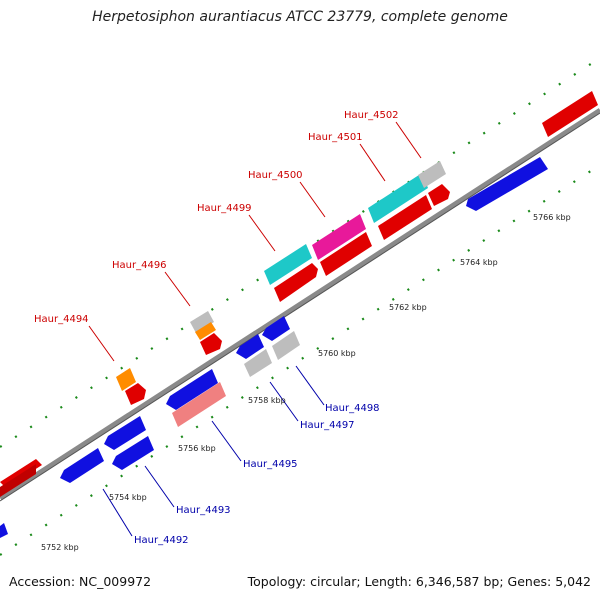  Describe the element at coordinates (80, 581) in the screenshot. I see `accession-text: Accession: NC_009972` at that location.